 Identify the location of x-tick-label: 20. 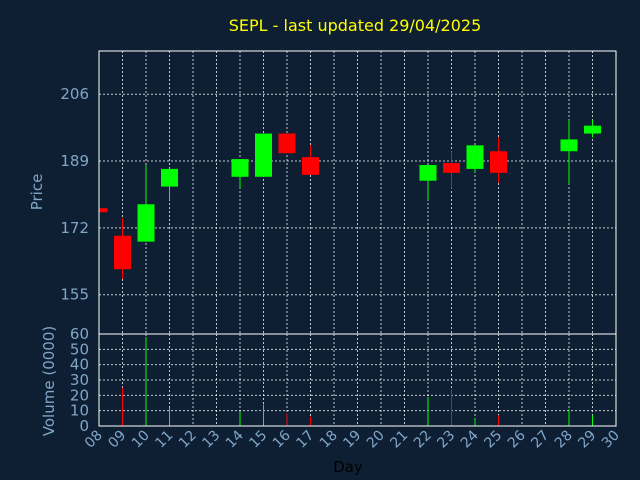
(376, 440).